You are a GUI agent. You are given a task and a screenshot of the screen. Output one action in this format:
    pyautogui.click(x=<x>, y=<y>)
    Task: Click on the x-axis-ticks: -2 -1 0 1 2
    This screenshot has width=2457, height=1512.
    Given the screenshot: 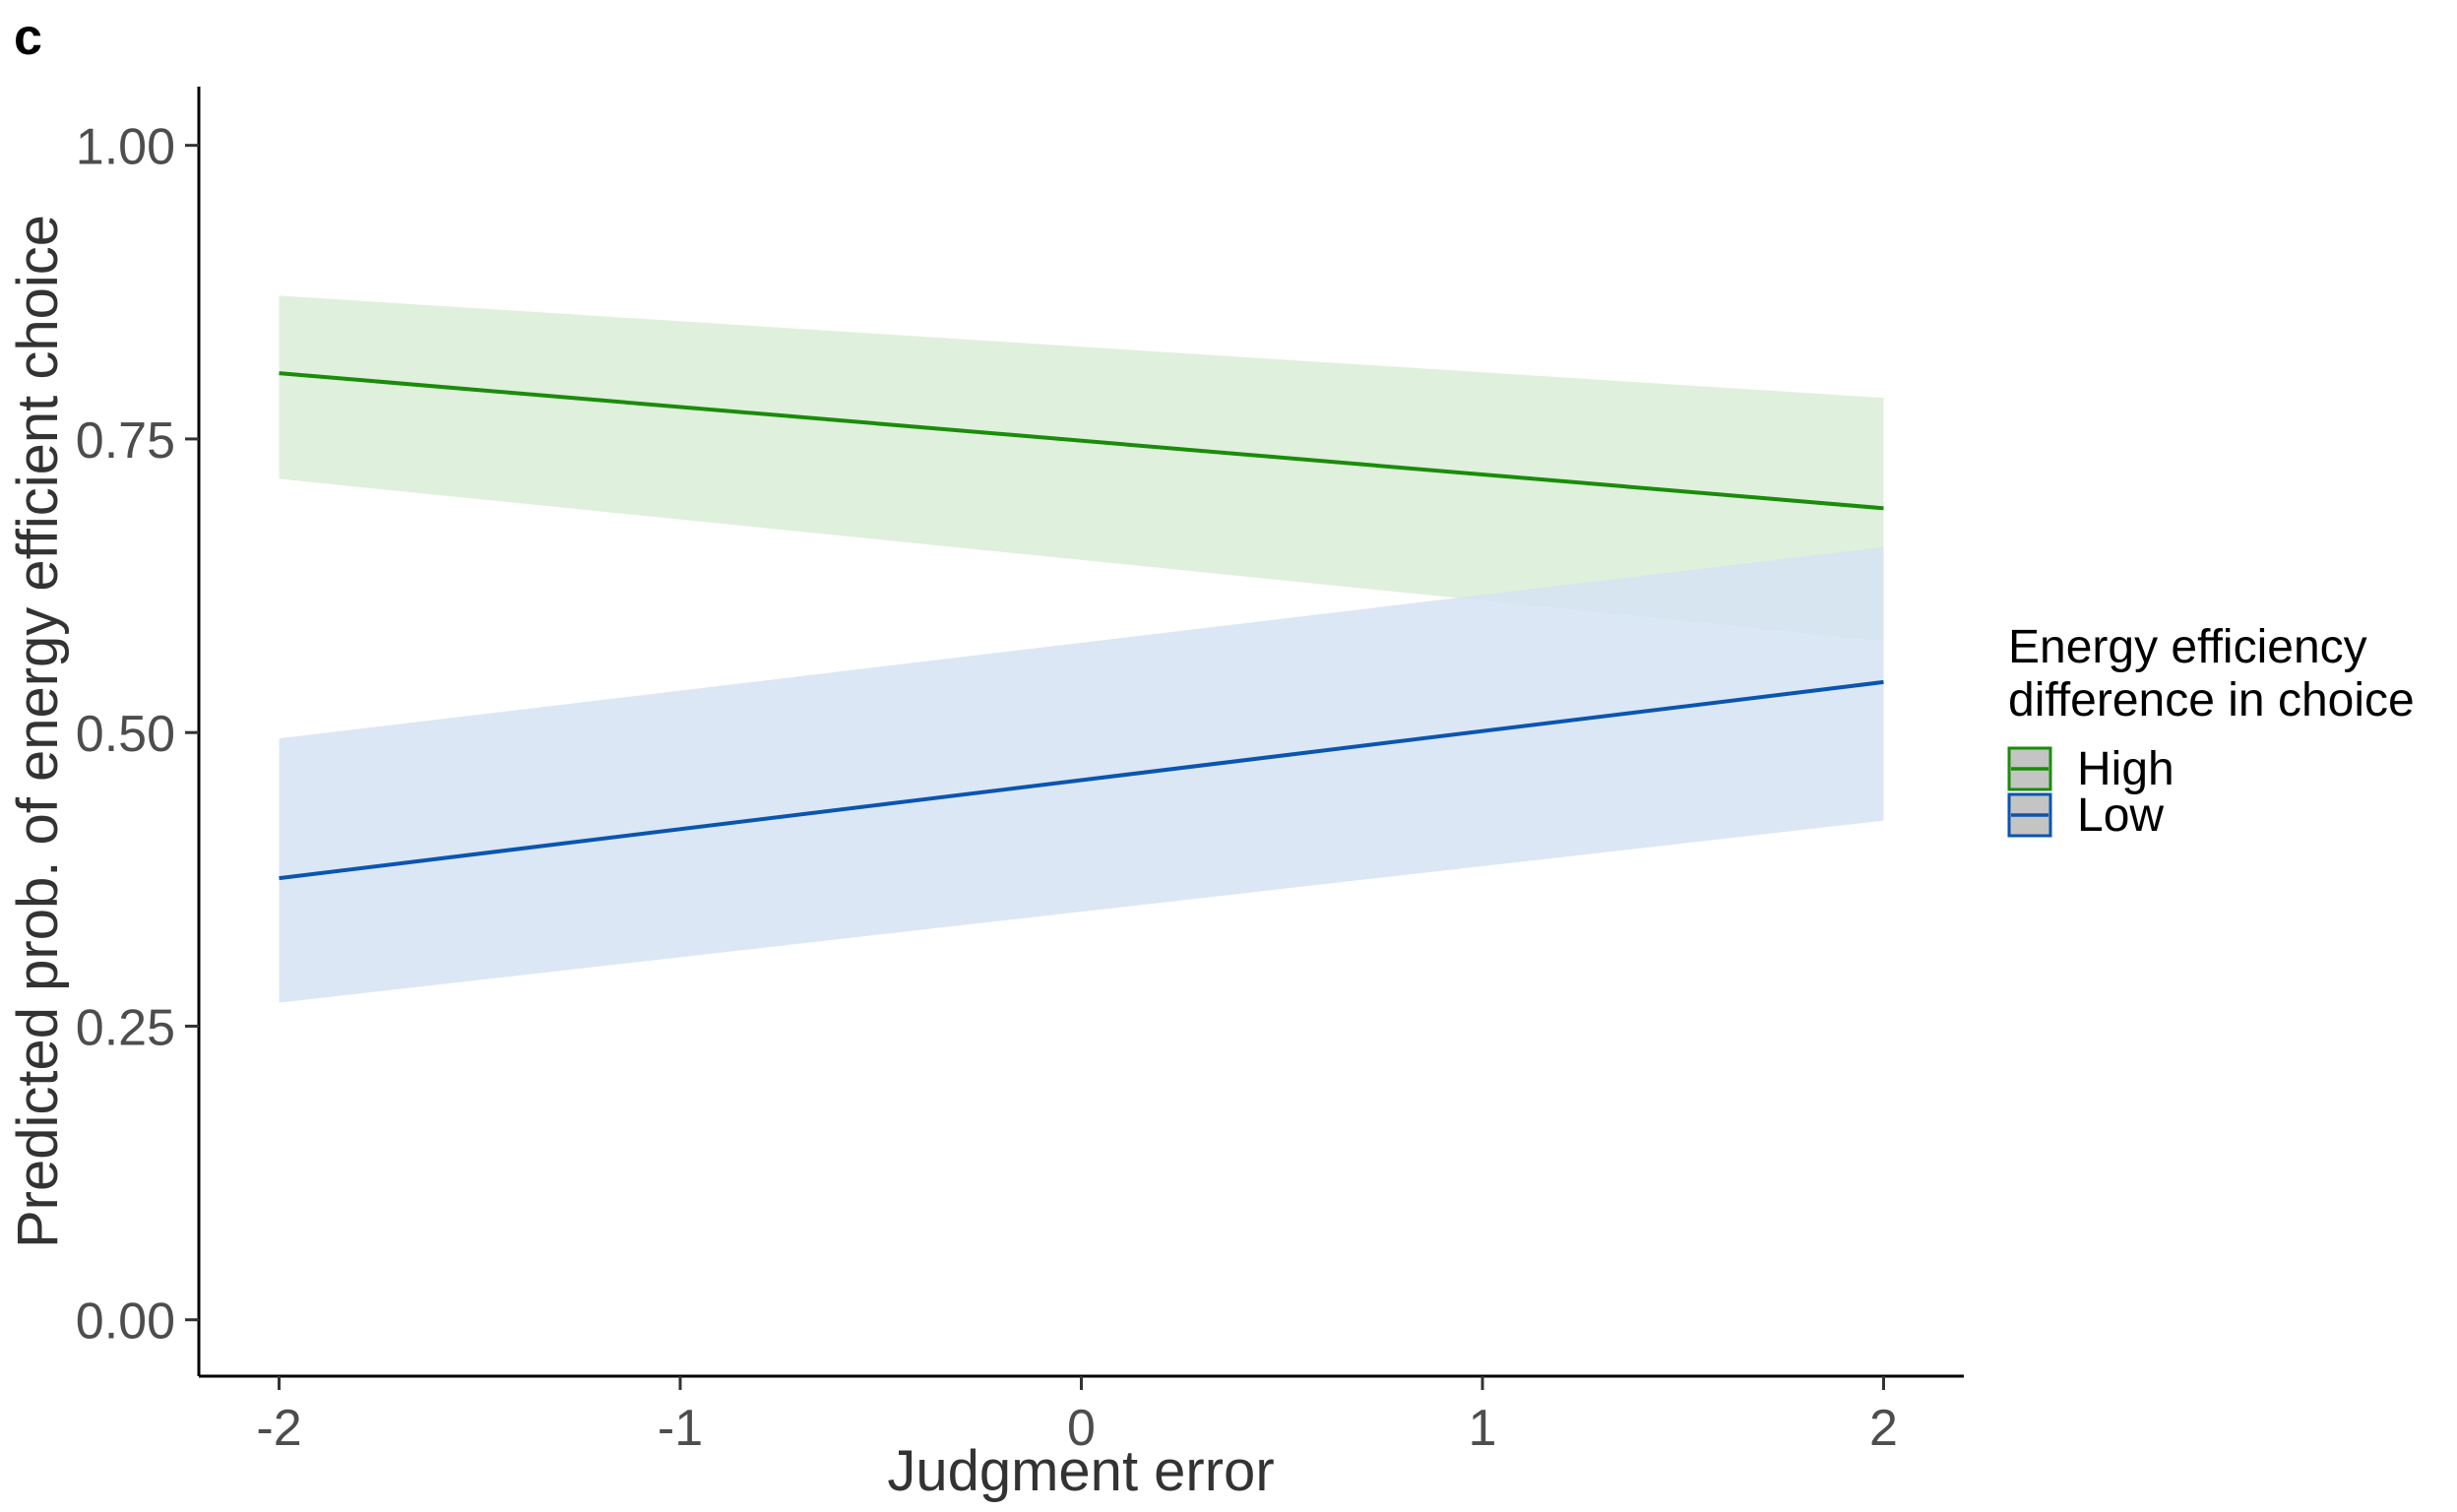 What is the action you would take?
    pyautogui.click(x=1077, y=1416)
    